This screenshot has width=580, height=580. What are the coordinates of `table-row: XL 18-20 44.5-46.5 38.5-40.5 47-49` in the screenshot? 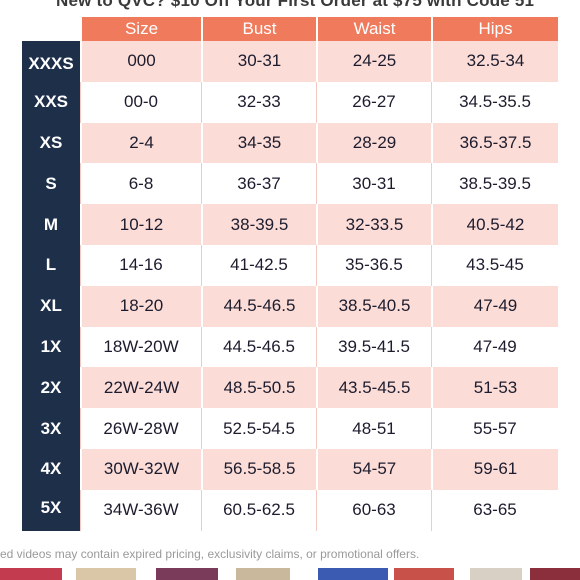 It's located at (290, 306).